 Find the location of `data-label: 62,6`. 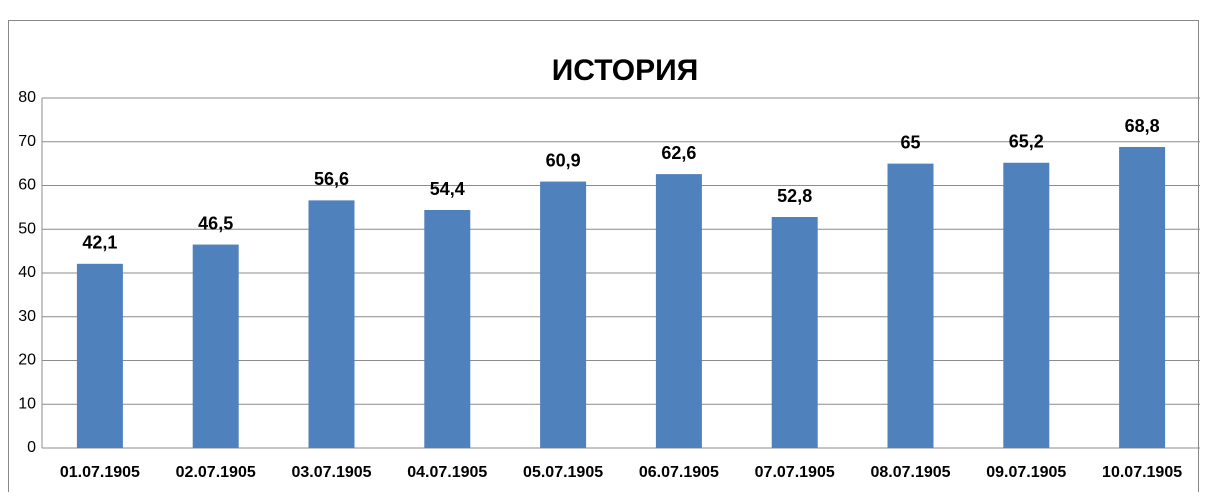

data-label: 62,6 is located at coordinates (678, 153).